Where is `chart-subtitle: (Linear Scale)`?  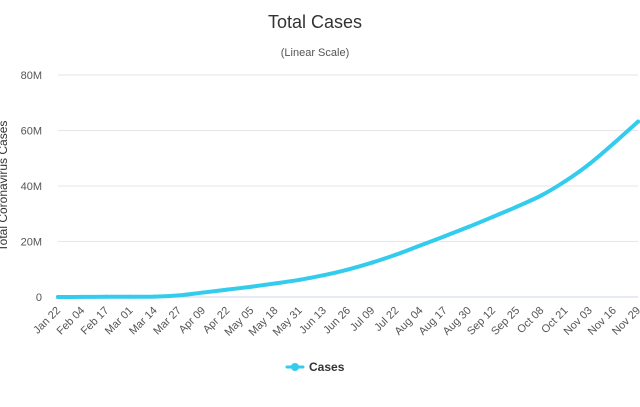
chart-subtitle: (Linear Scale) is located at coordinates (315, 53).